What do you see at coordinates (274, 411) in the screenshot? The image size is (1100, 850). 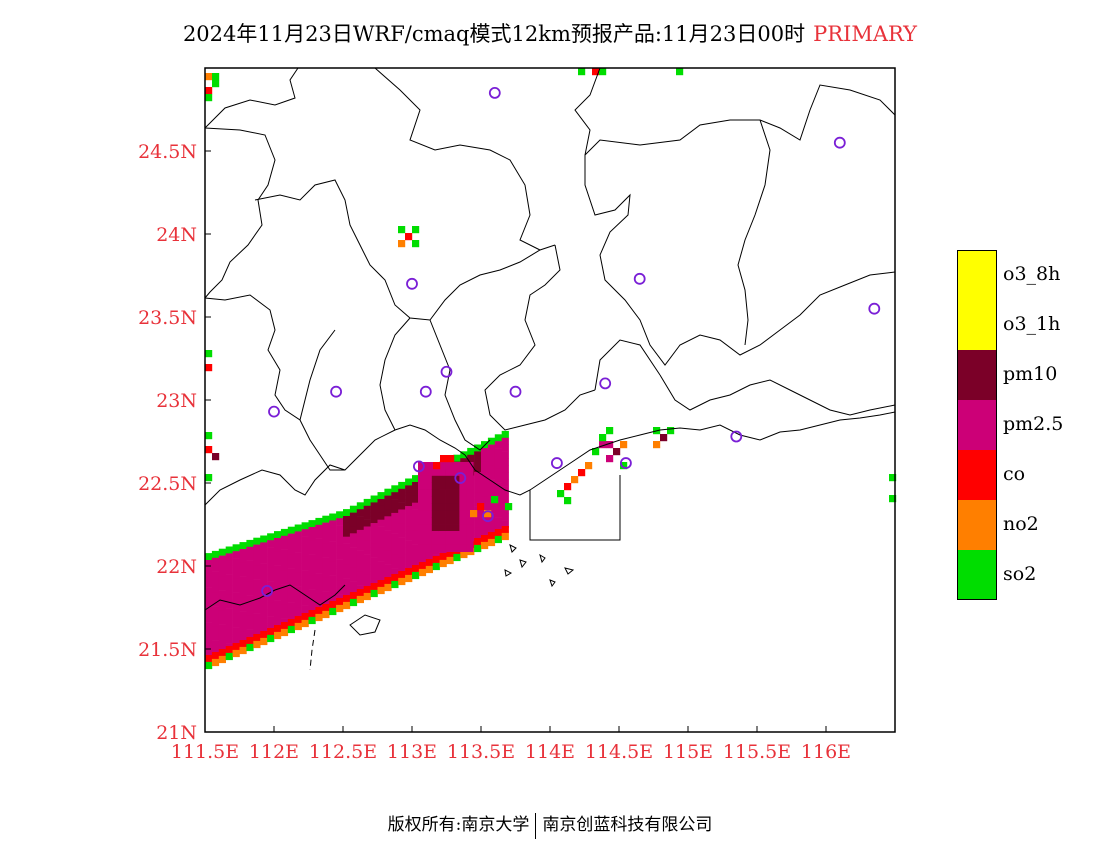 I see `station-marker` at bounding box center [274, 411].